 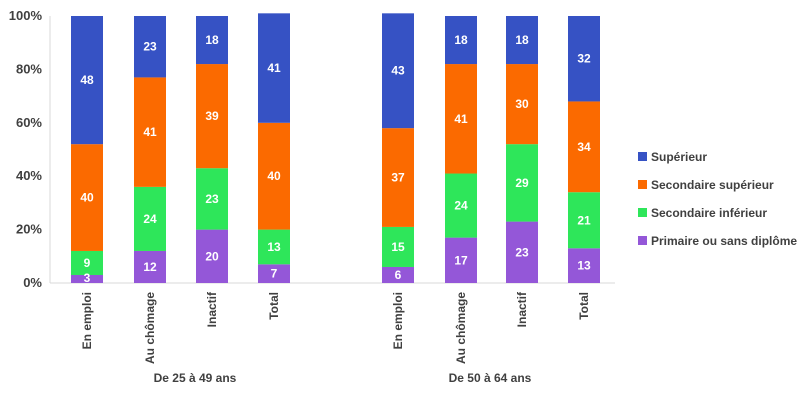 I want to click on data-label: 39, so click(x=212, y=116).